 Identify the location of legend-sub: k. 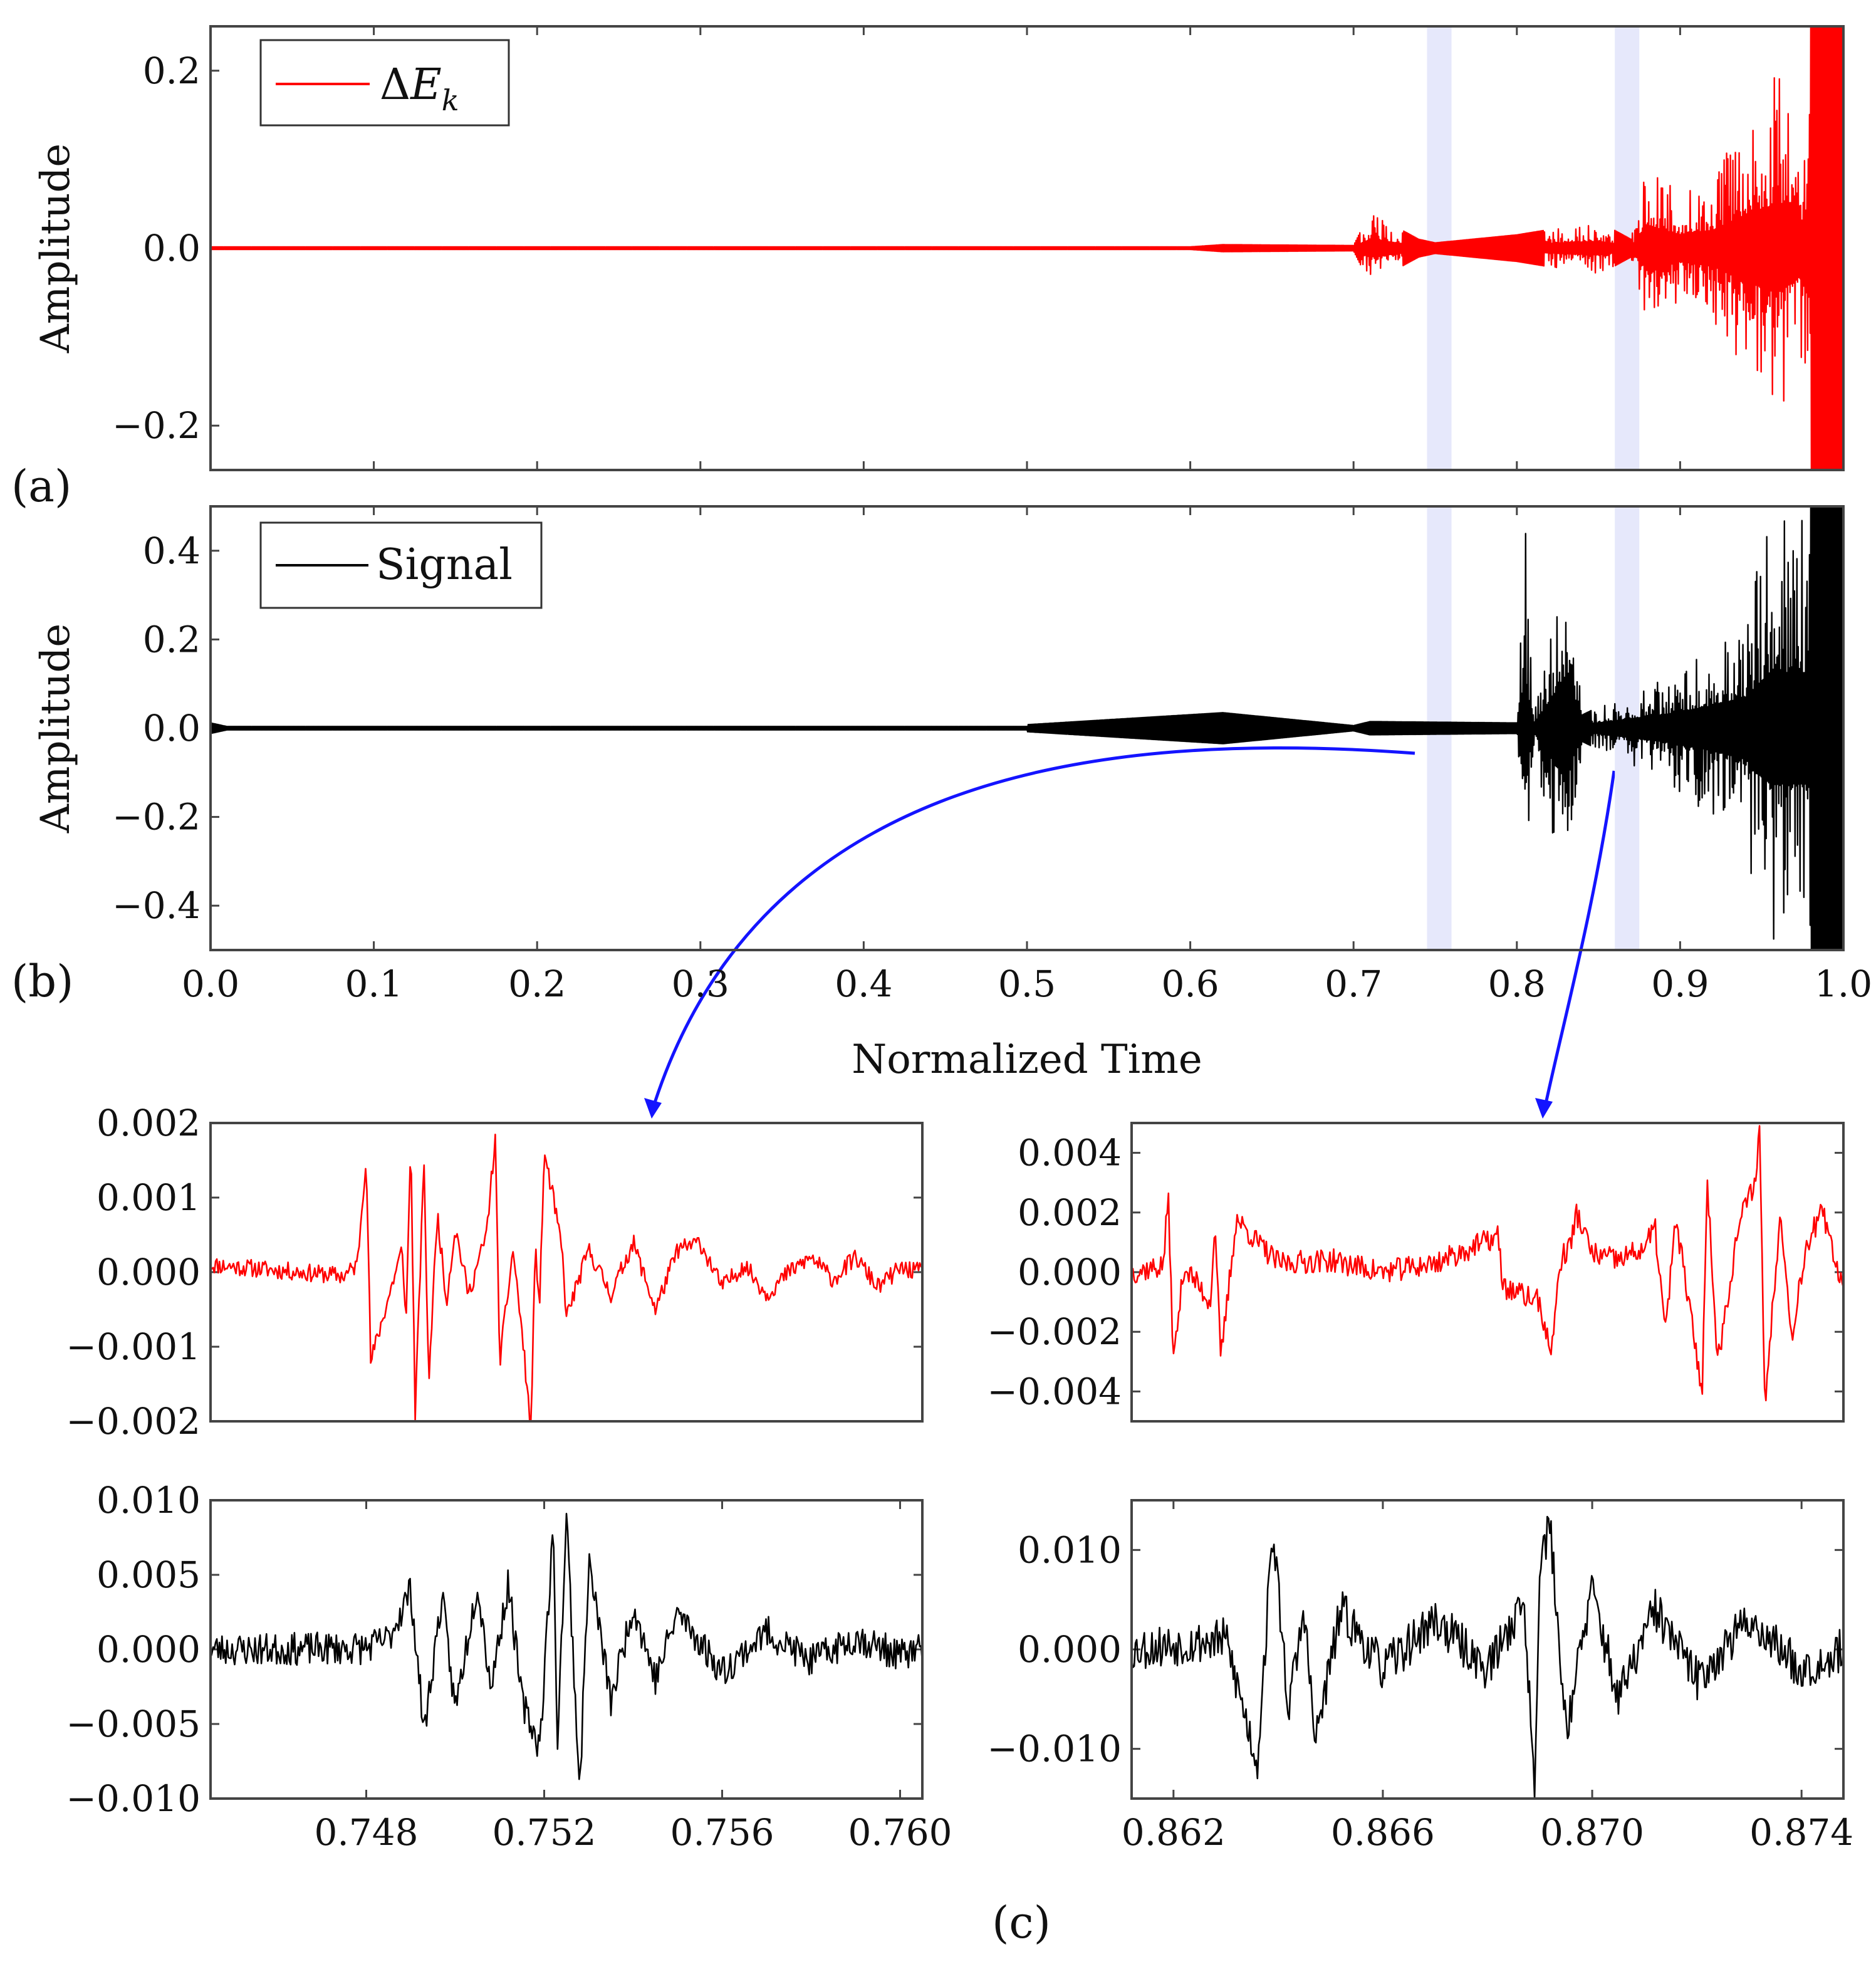
(451, 100).